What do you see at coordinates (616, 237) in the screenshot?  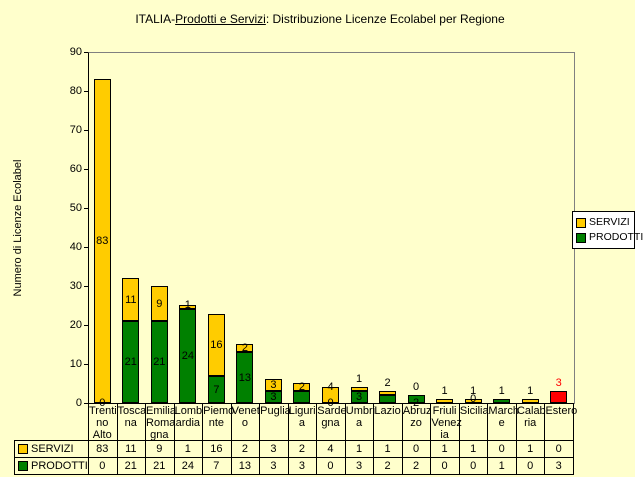 I see `legend-label-prodotti: PRODOTTI` at bounding box center [616, 237].